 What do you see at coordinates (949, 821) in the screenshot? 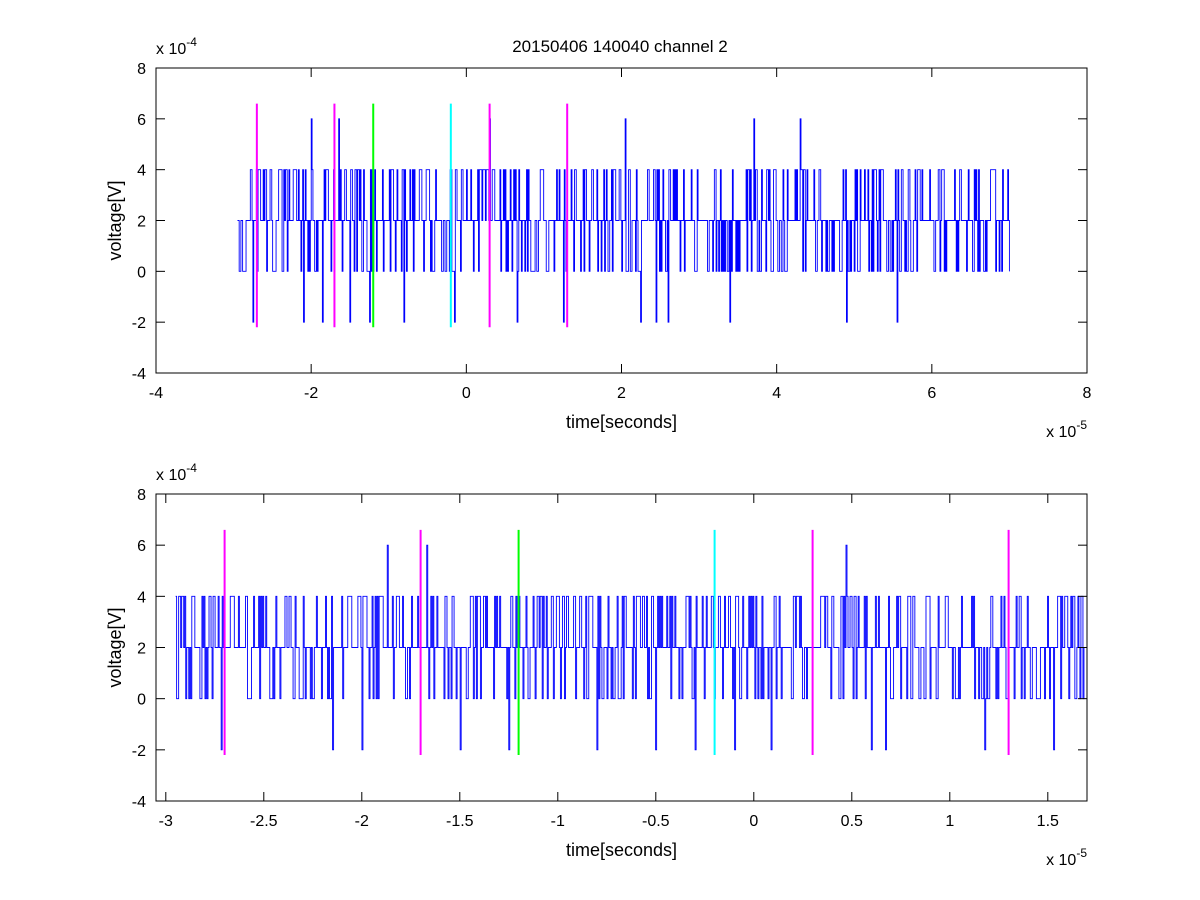
I see `x-tick-label: 1` at bounding box center [949, 821].